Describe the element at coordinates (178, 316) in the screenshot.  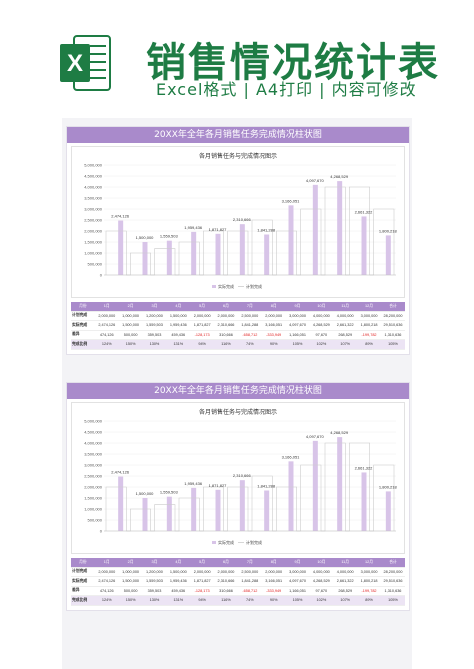
I see `table-cell: 1,500,000` at that location.